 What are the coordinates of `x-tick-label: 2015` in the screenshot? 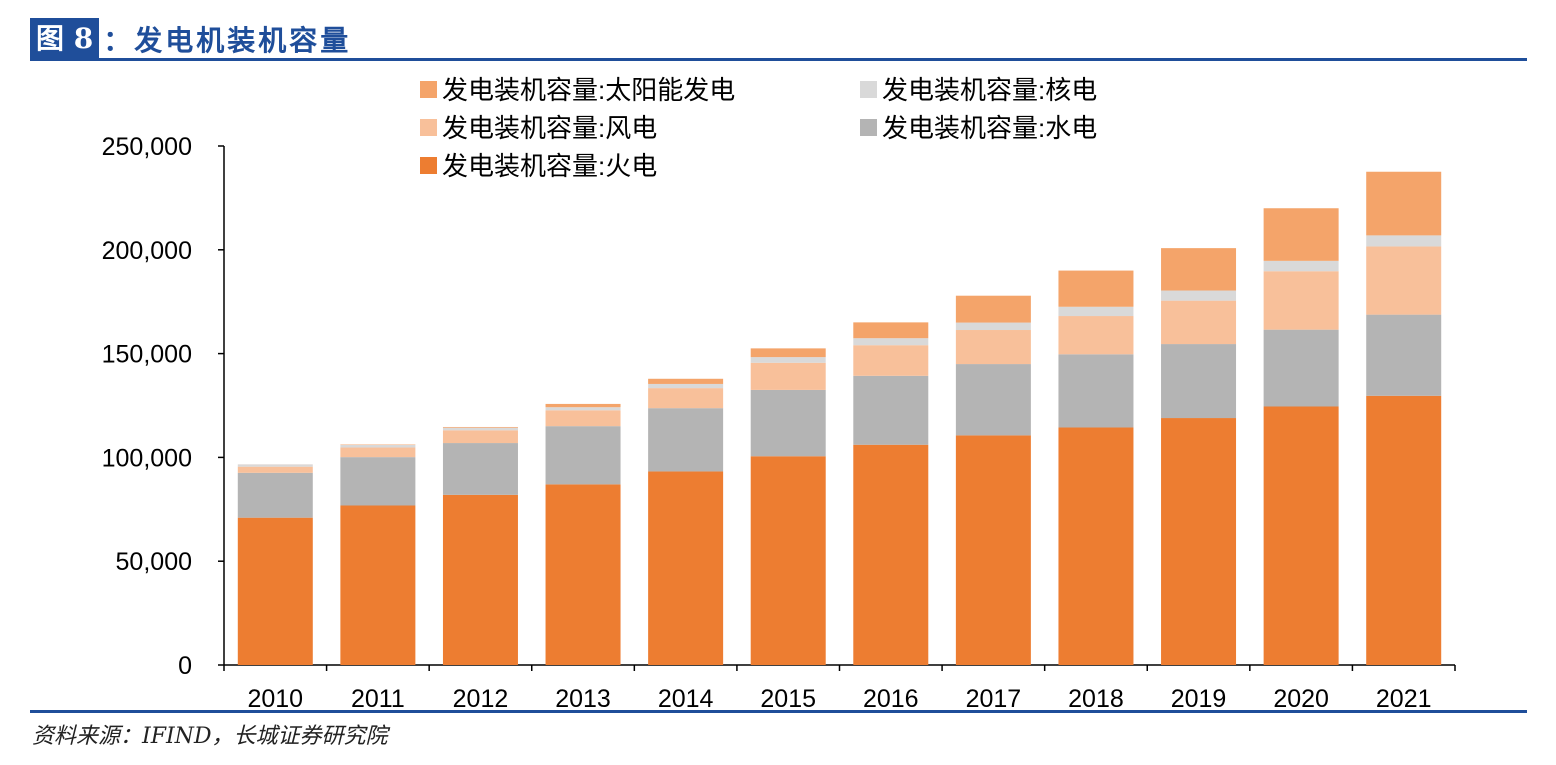 It's located at (788, 699).